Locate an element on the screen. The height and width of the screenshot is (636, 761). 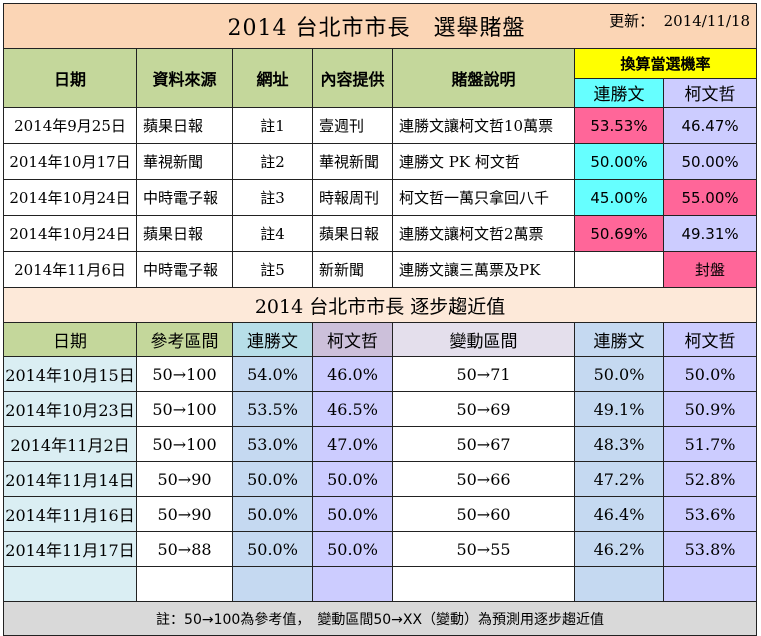
row-lian-var: 46.4% is located at coordinates (619, 514).